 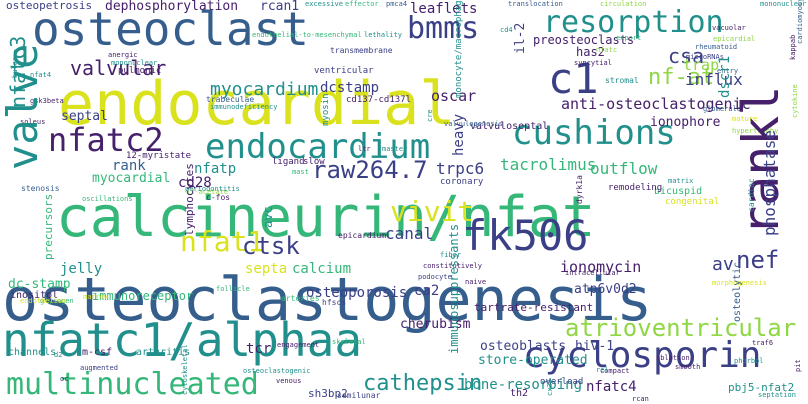 What do you see at coordinates (182, 340) in the screenshot?
I see `word: nfatc1/alphaa` at bounding box center [182, 340].